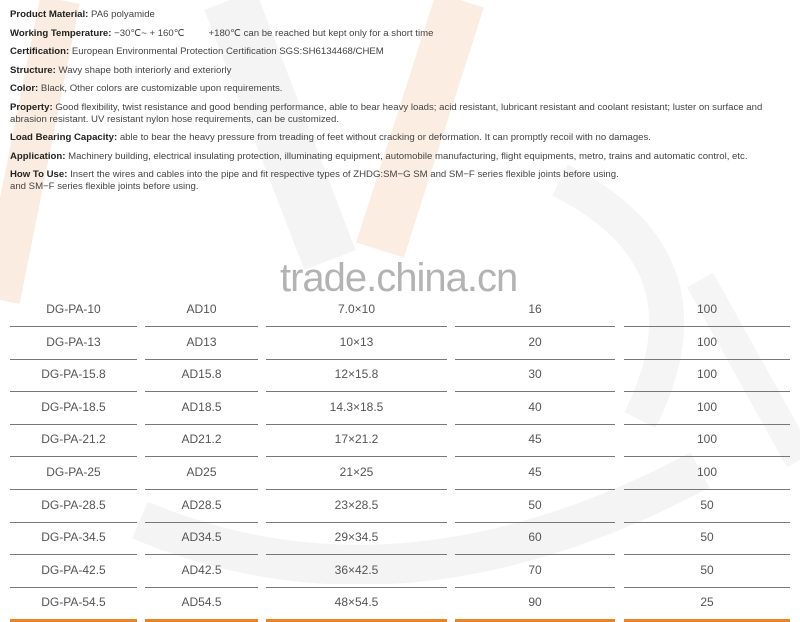  I want to click on spec-label: Application:, so click(38, 156).